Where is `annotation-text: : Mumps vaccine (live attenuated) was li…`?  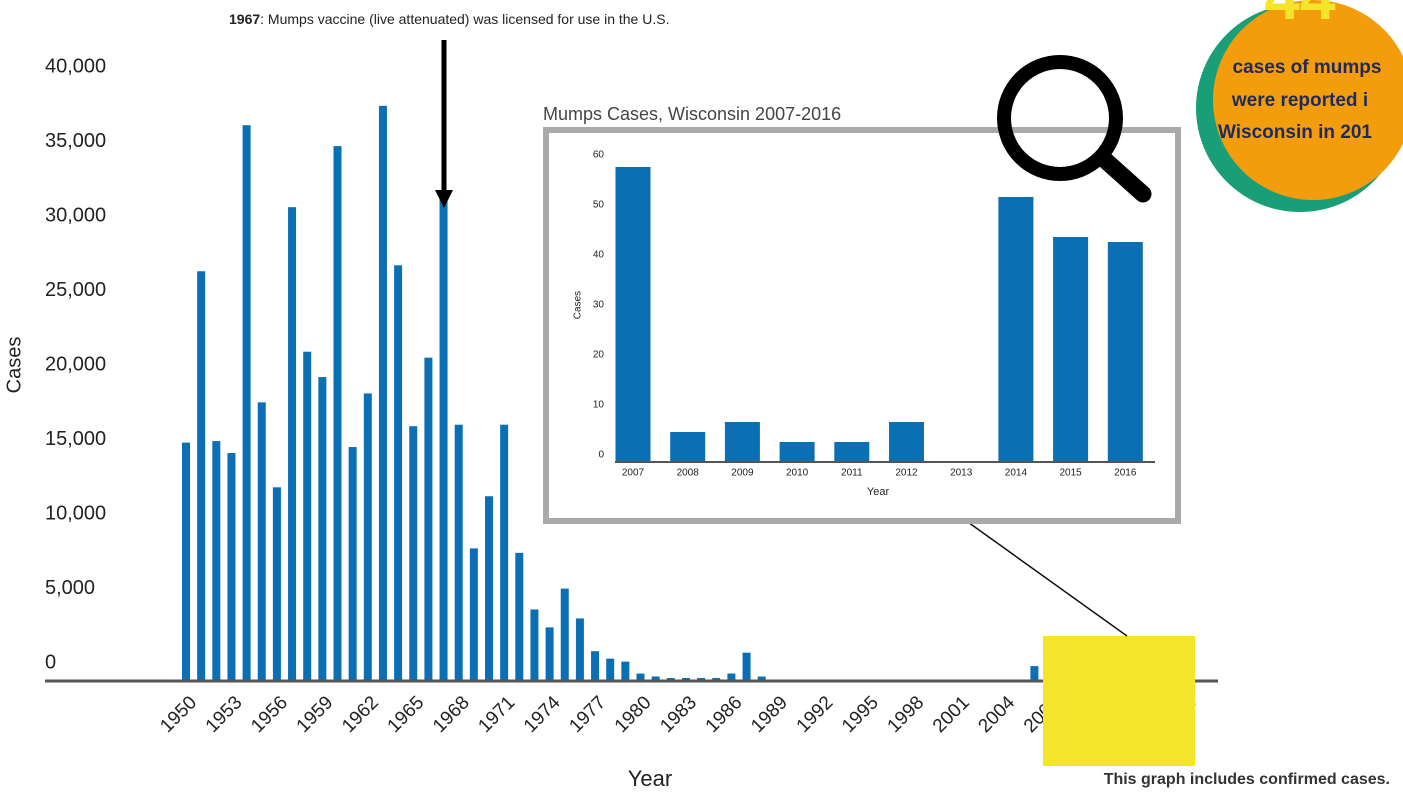 annotation-text: : Mumps vaccine (live attenuated) was li… is located at coordinates (464, 19).